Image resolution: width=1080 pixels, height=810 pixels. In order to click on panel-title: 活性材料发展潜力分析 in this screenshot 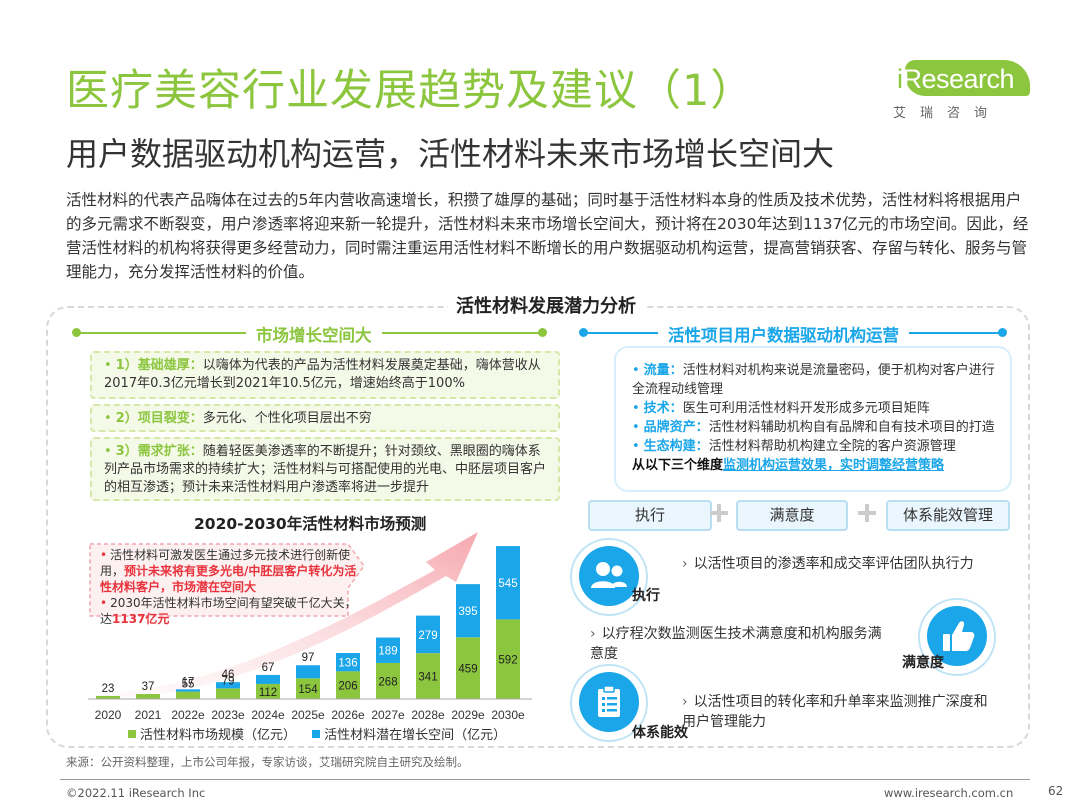, I will do `click(546, 305)`.